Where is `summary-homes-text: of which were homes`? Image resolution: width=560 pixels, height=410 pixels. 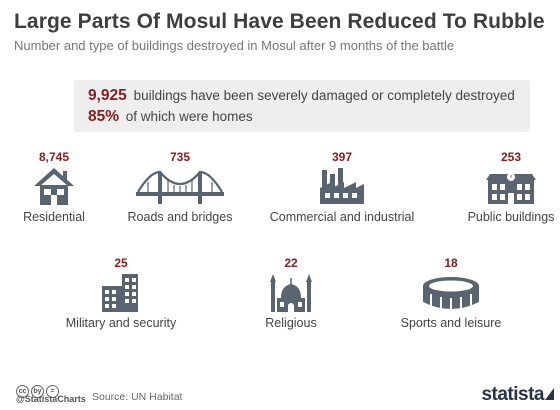 summary-homes-text: of which were homes is located at coordinates (189, 116).